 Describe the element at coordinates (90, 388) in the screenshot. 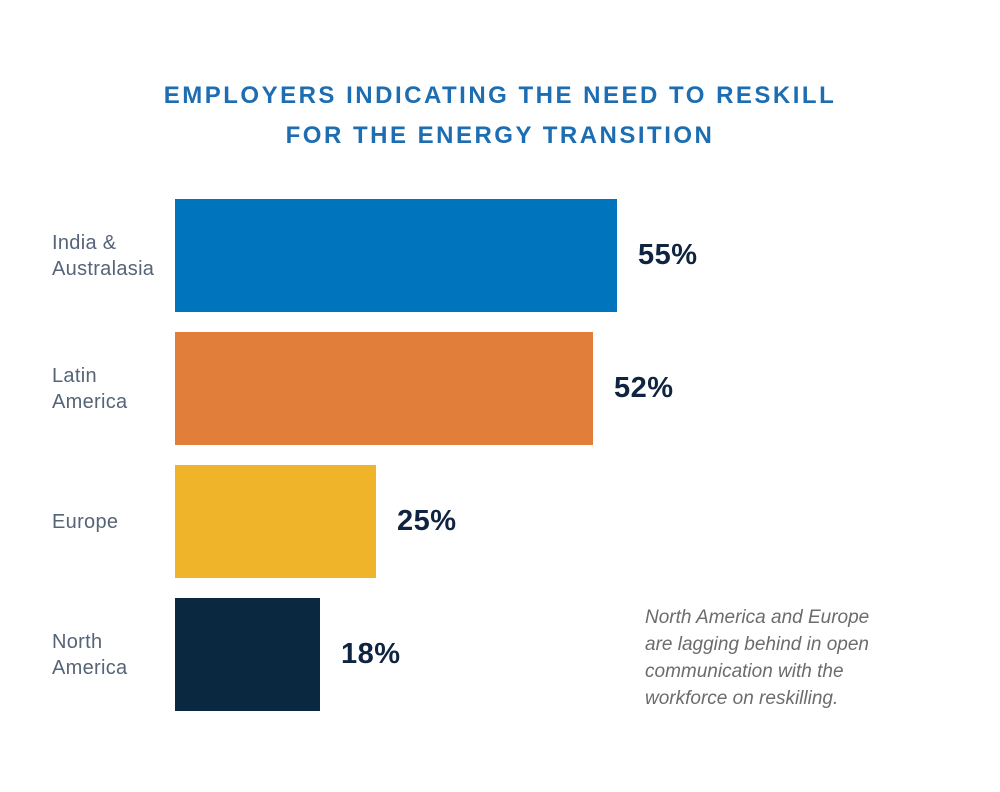

I see `category-label: Latin America` at that location.